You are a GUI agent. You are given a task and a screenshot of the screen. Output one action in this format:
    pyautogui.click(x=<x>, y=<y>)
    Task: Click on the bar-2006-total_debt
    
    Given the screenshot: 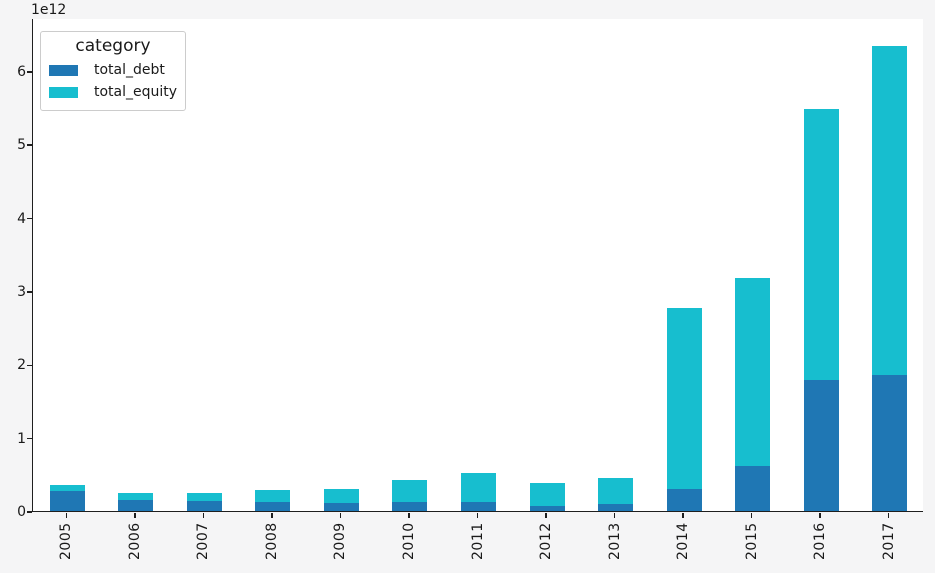 What is the action you would take?
    pyautogui.click(x=136, y=505)
    